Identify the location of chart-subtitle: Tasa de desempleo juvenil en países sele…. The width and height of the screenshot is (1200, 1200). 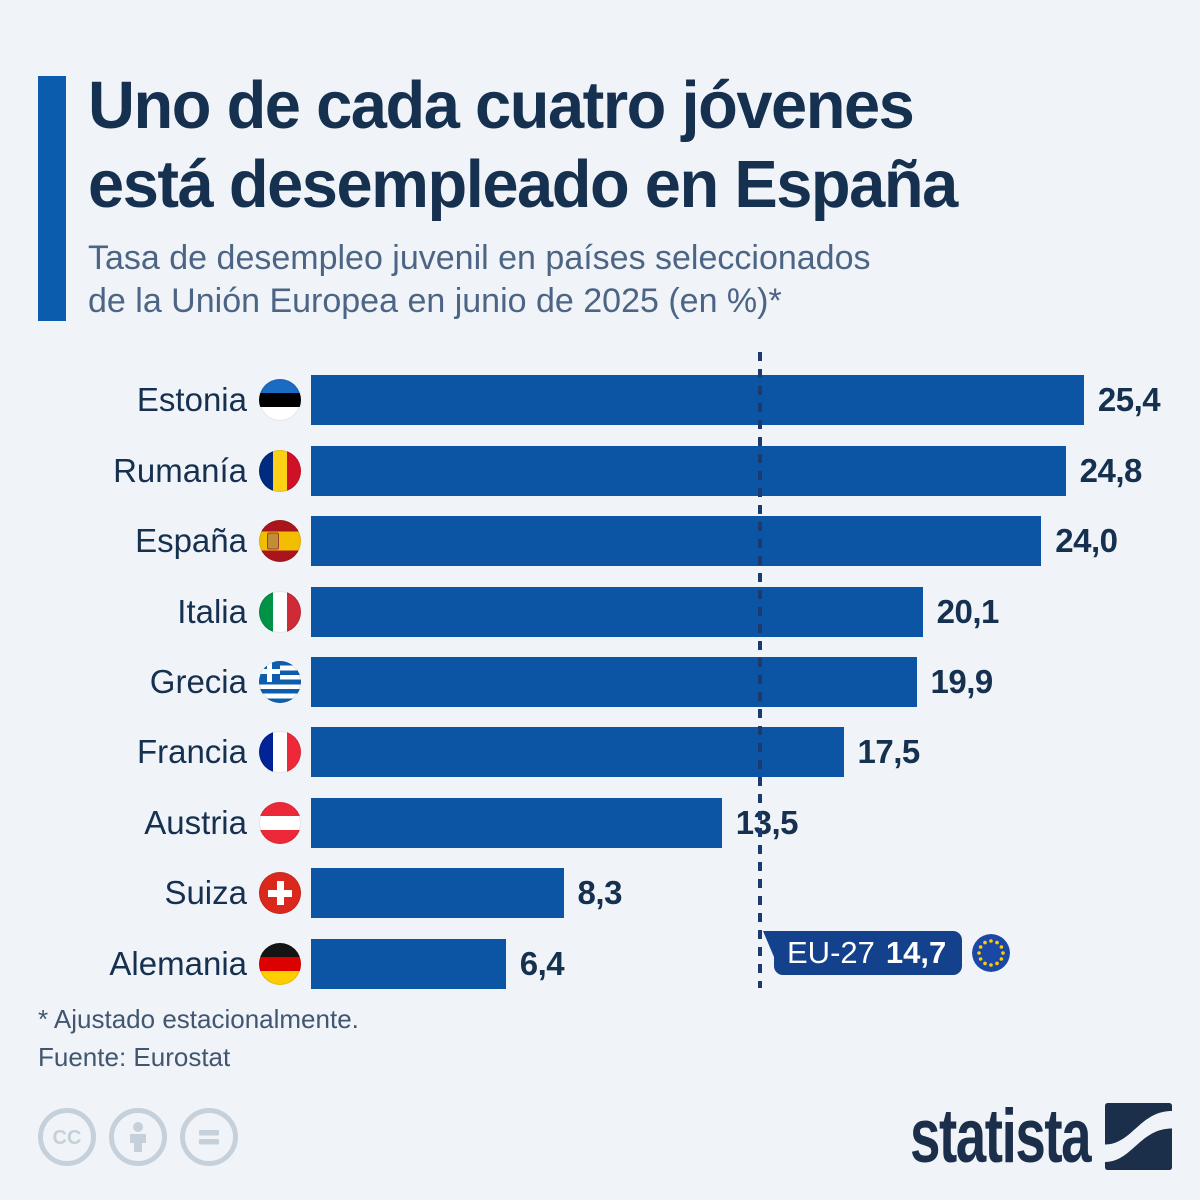
(479, 280).